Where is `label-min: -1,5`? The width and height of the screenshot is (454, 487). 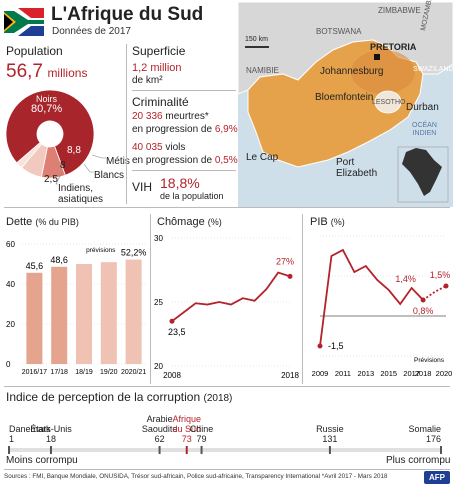
label-min: -1,5 is located at coordinates (336, 346).